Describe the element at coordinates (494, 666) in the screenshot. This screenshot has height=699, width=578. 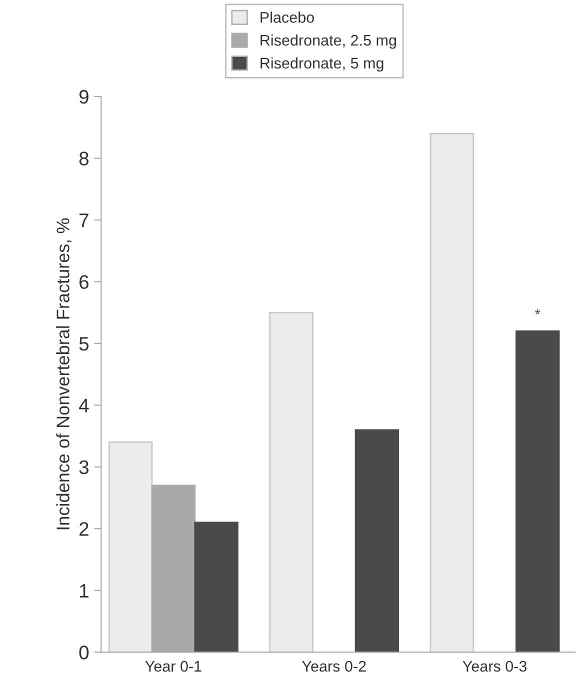
I see `x-tick-label: Years 0-3` at that location.